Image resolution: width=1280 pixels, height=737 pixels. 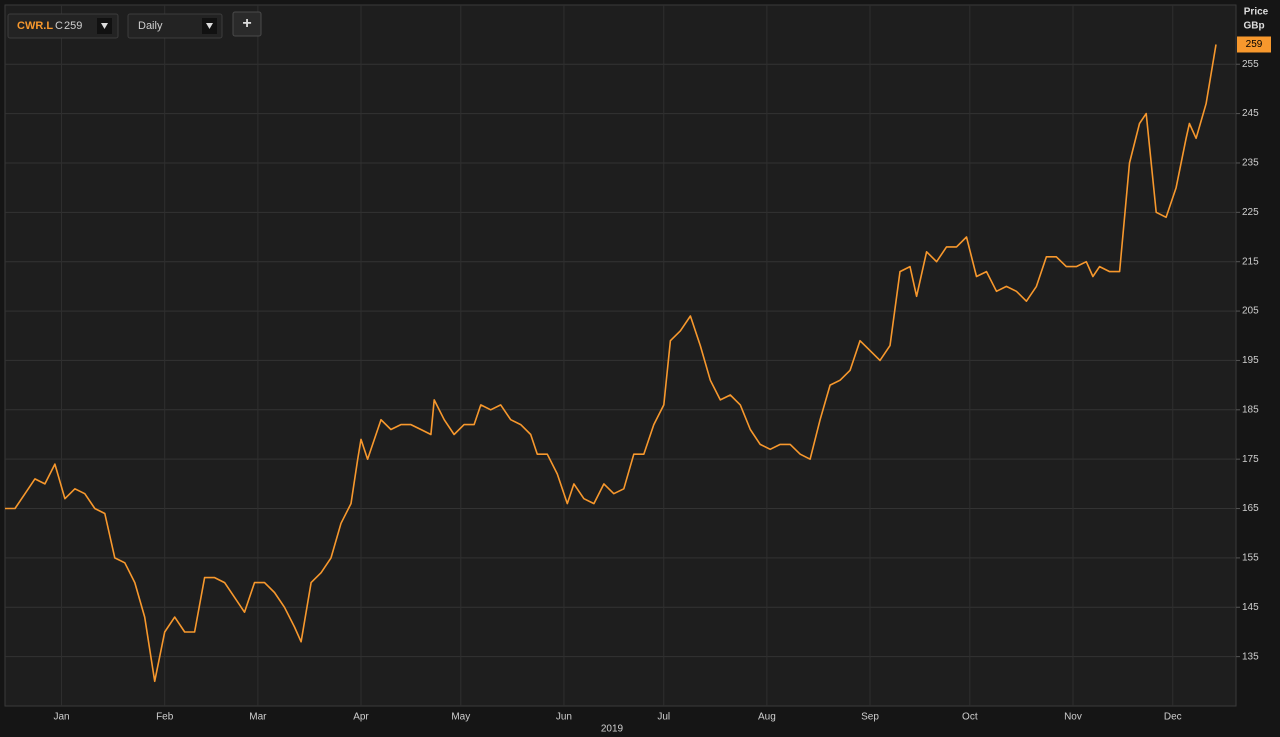 I want to click on y-label: Price, so click(x=1256, y=12).